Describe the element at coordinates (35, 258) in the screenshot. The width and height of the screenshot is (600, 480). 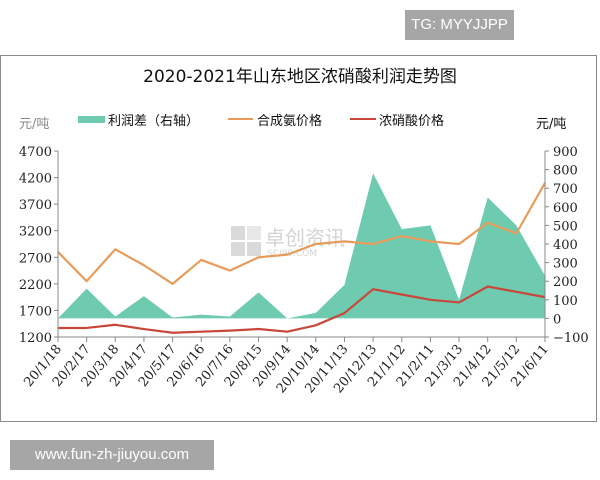
I see `left-axis-tick: 2700` at that location.